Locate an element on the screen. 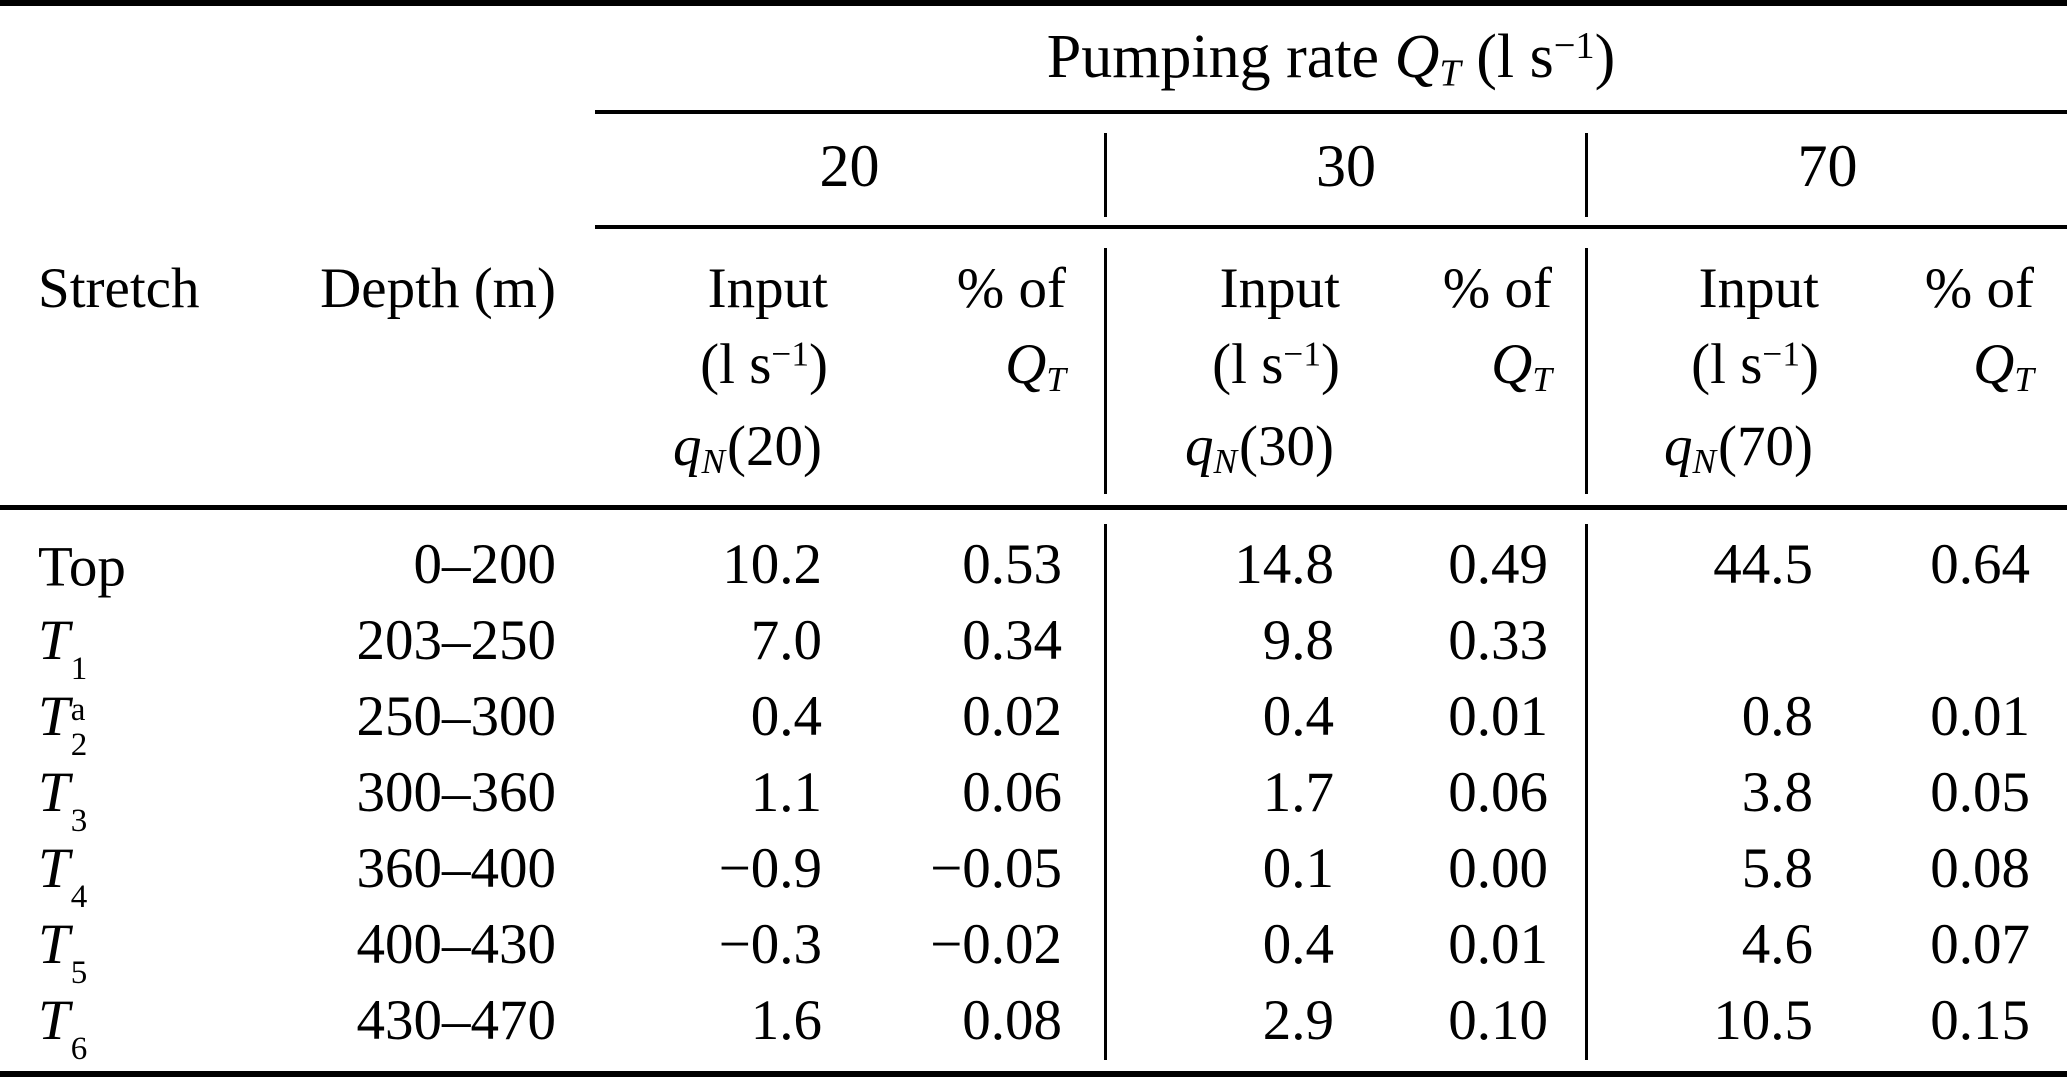 This screenshot has height=1080, width=2067. pct-qt-30: QT is located at coordinates (1521, 366).